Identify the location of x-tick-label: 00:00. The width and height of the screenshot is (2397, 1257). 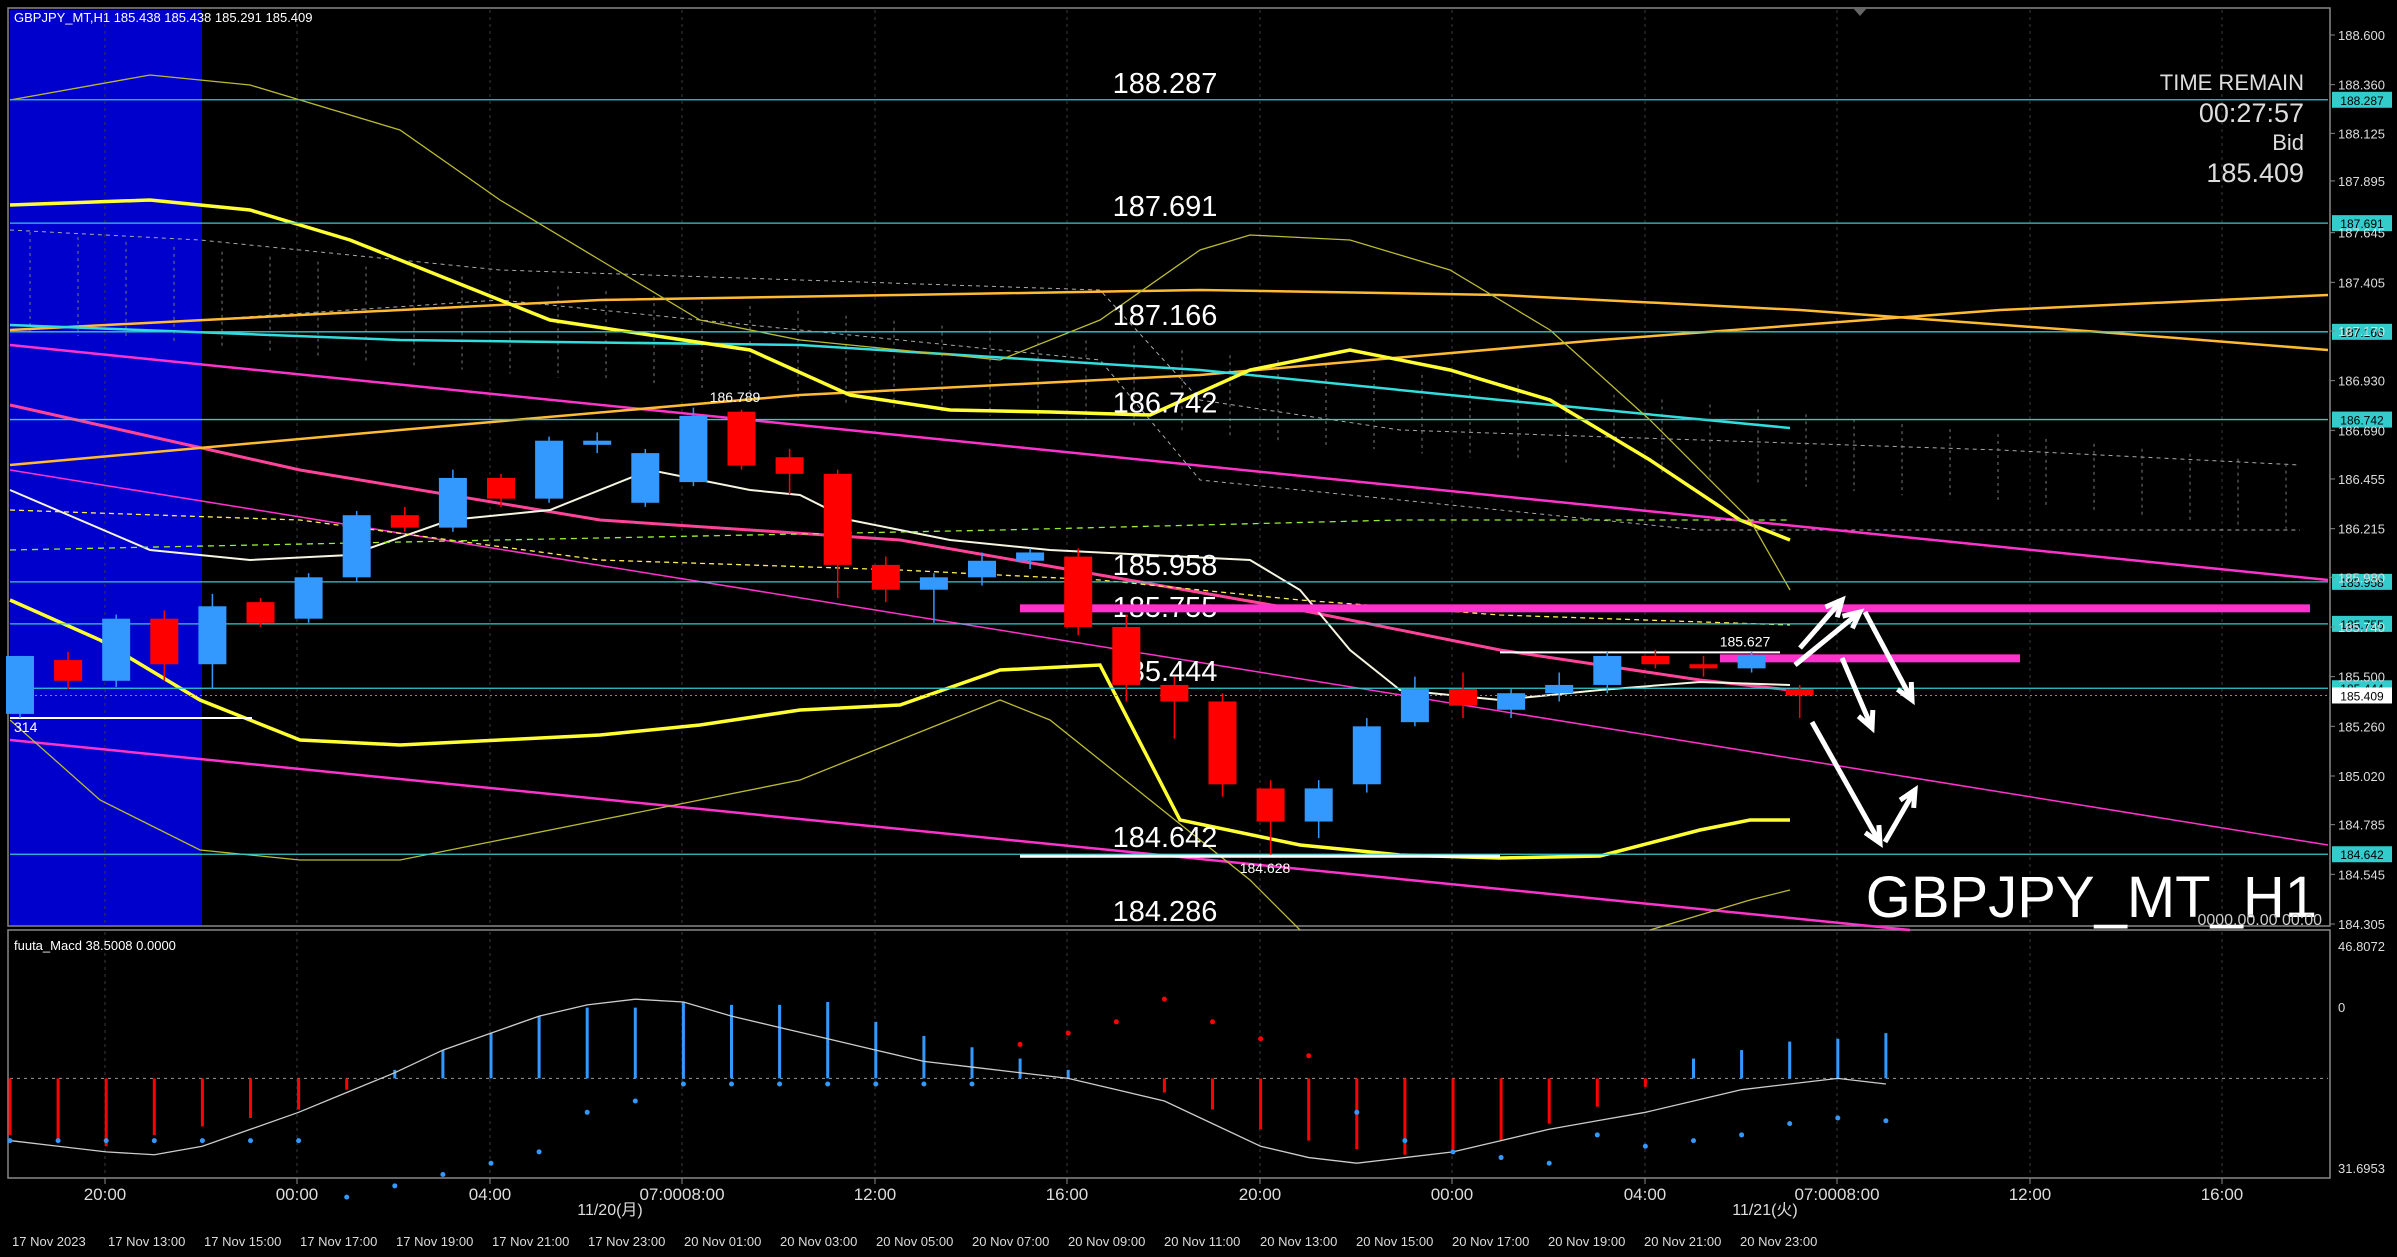
(1452, 1194).